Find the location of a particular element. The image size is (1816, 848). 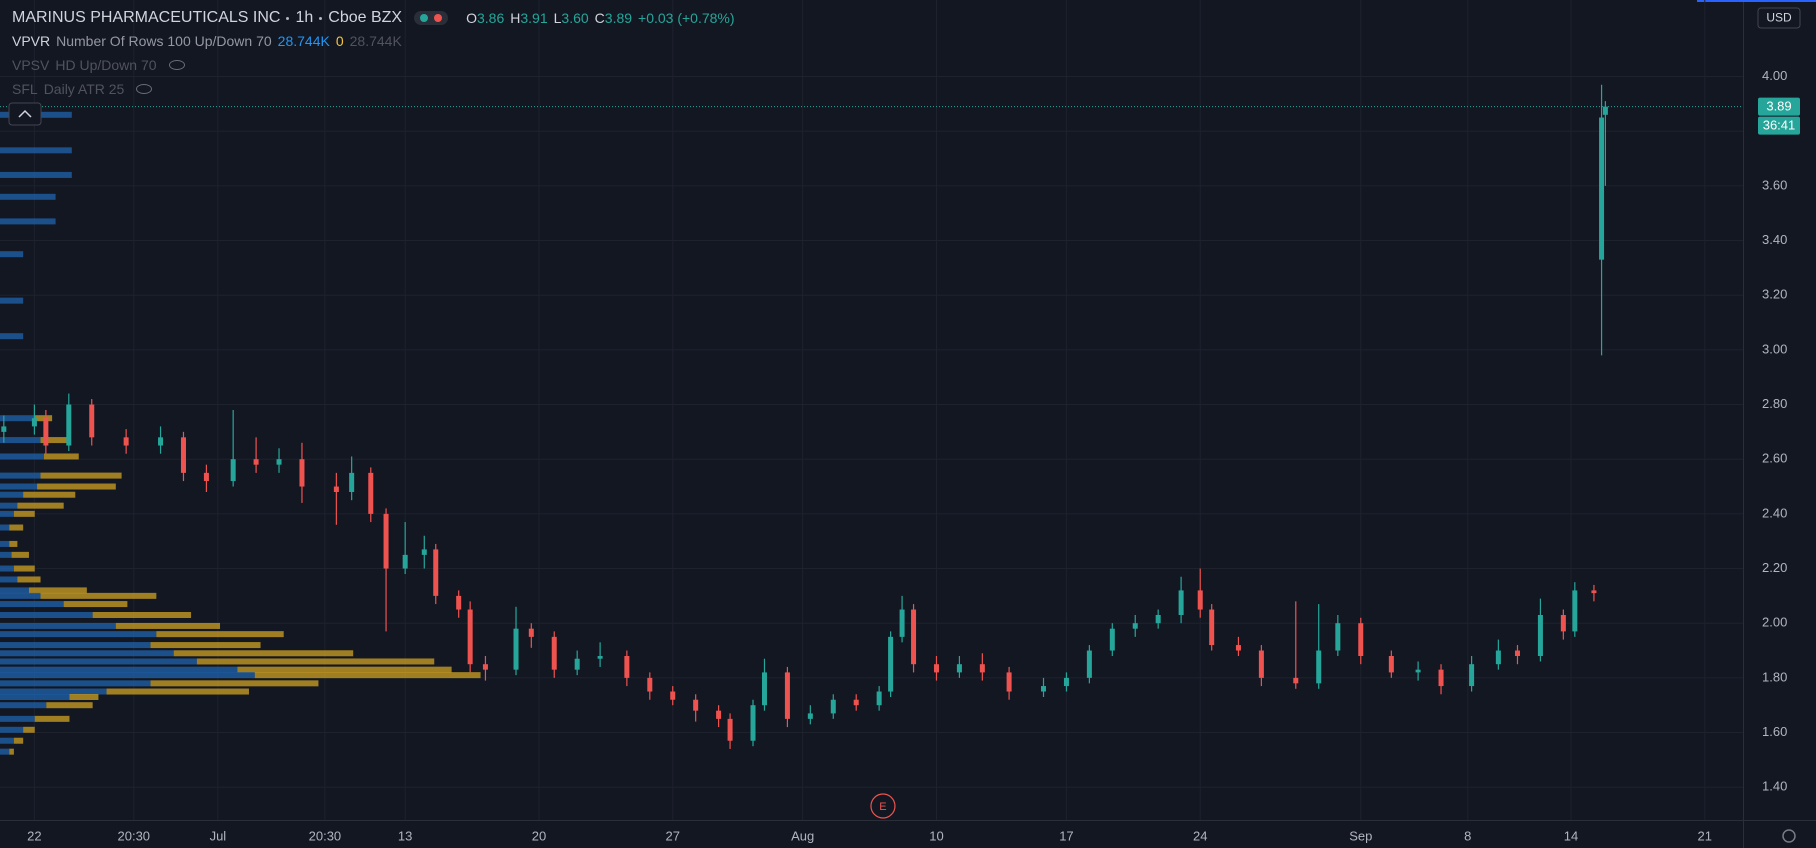

x-tick-label: 20:30 is located at coordinates (325, 835).